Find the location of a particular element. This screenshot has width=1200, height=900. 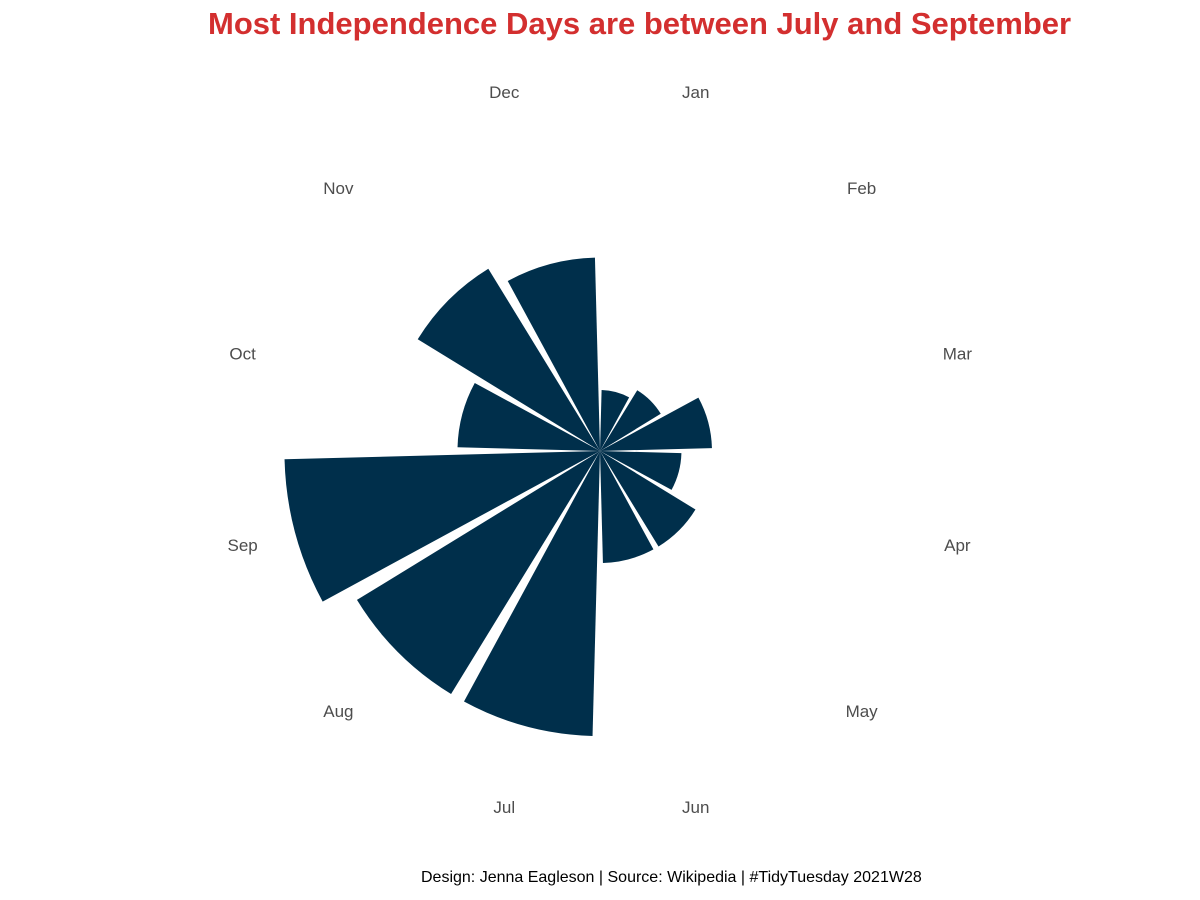

bar-mar is located at coordinates (656, 424).